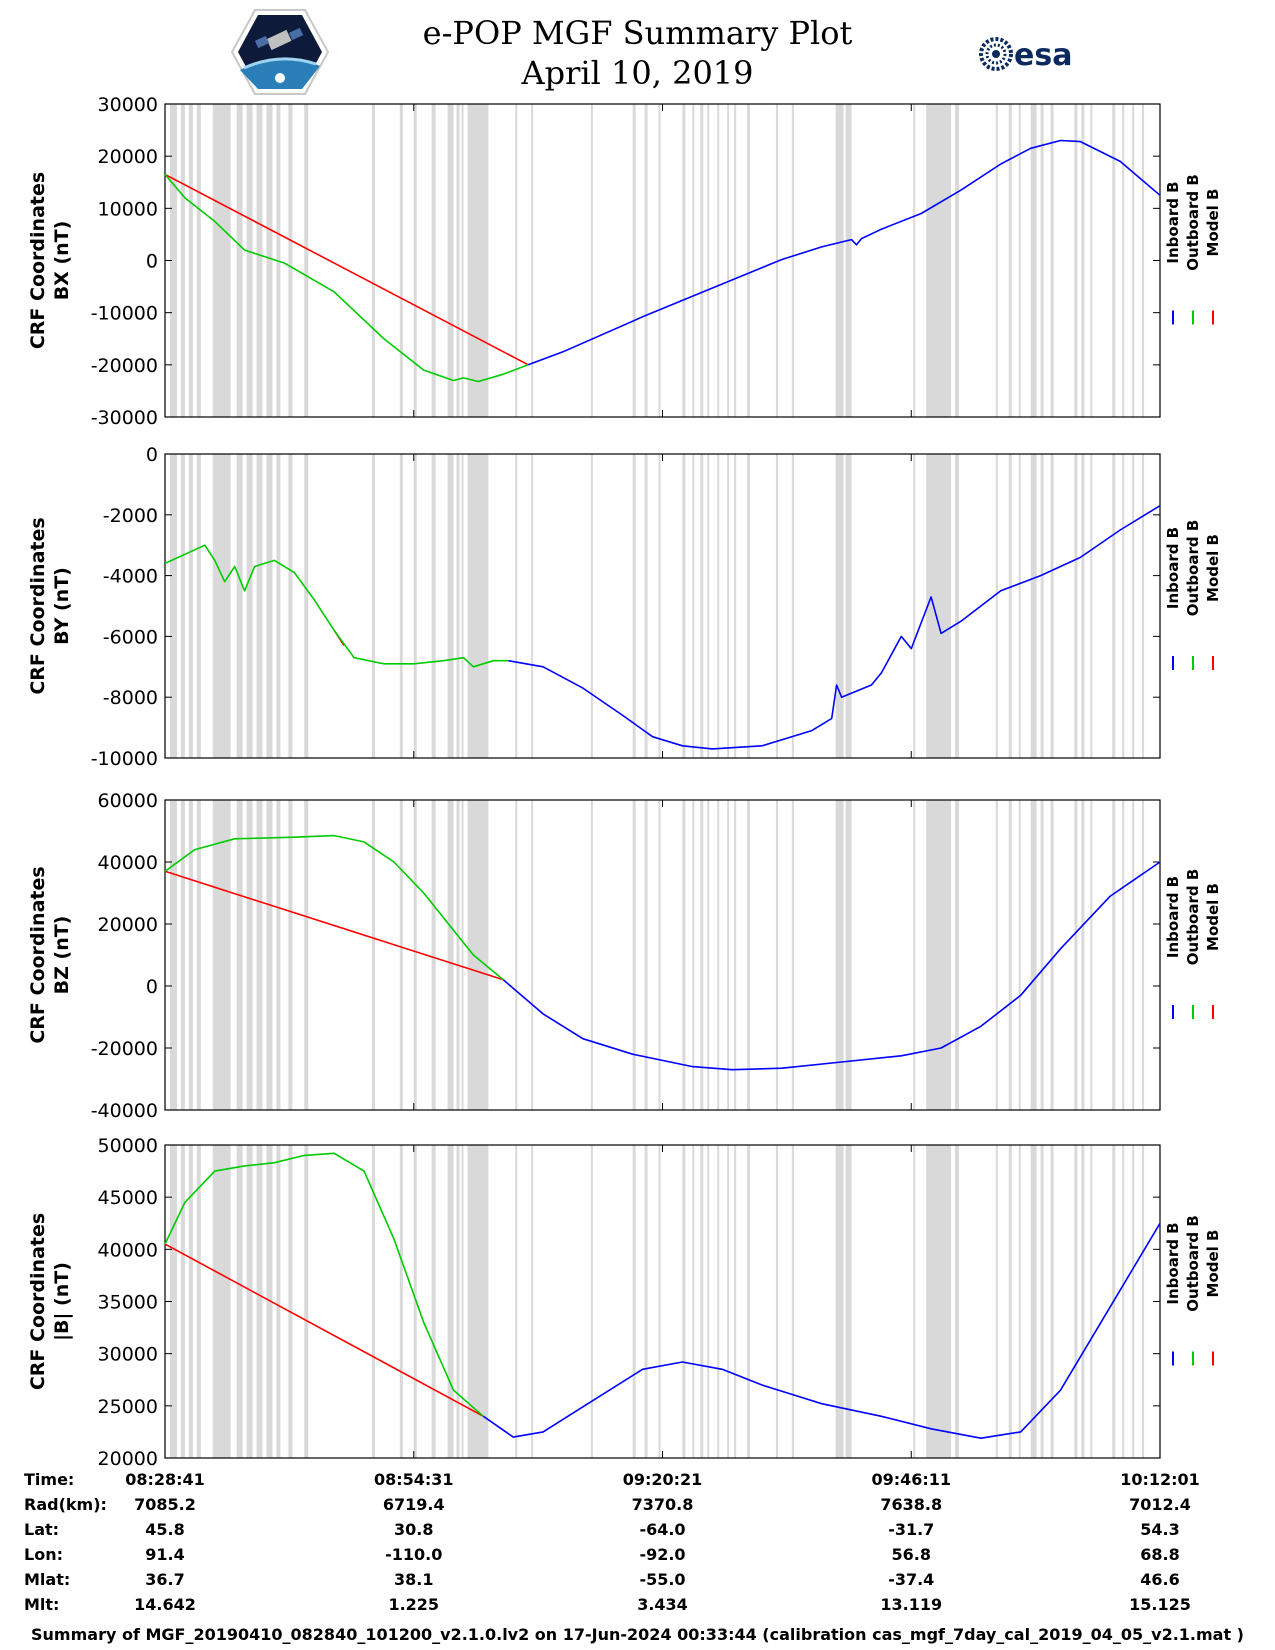 The width and height of the screenshot is (1275, 1650). I want to click on info-row-label: Lon:, so click(43, 1554).